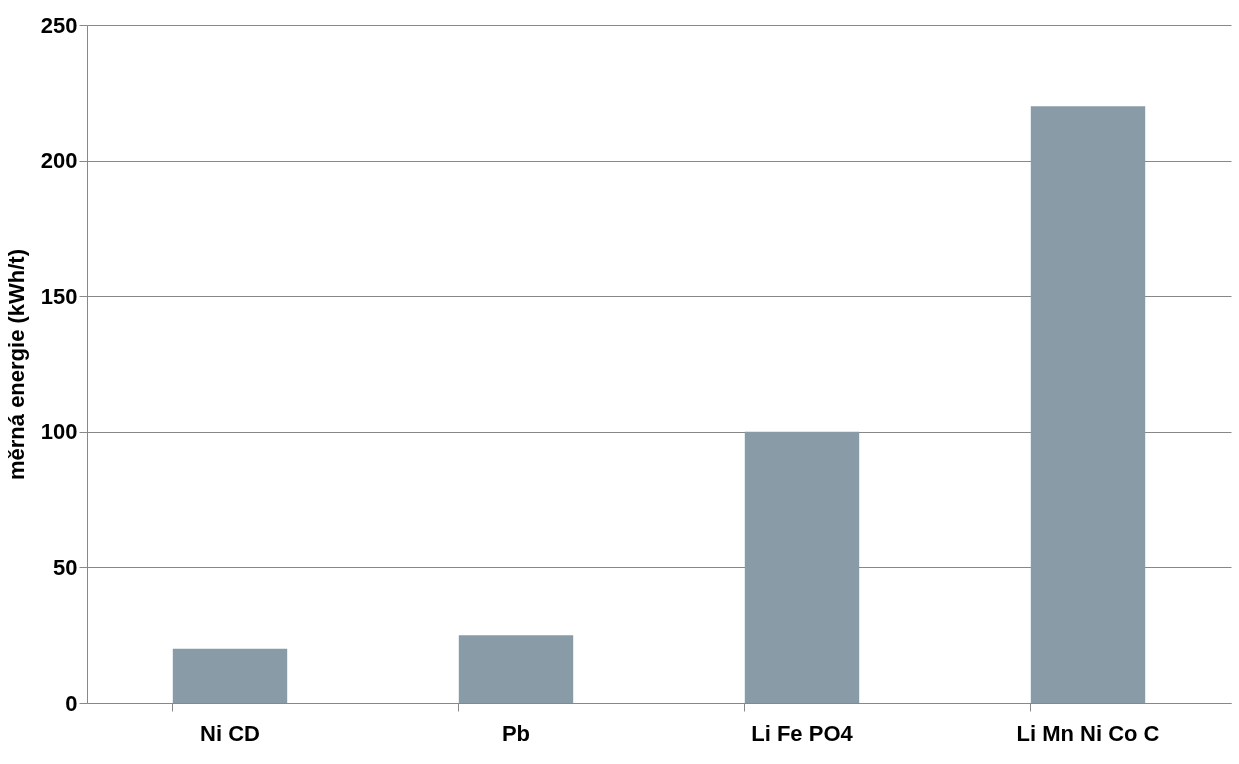 This screenshot has width=1239, height=764. What do you see at coordinates (65, 567) in the screenshot?
I see `y-tick-label: 50` at bounding box center [65, 567].